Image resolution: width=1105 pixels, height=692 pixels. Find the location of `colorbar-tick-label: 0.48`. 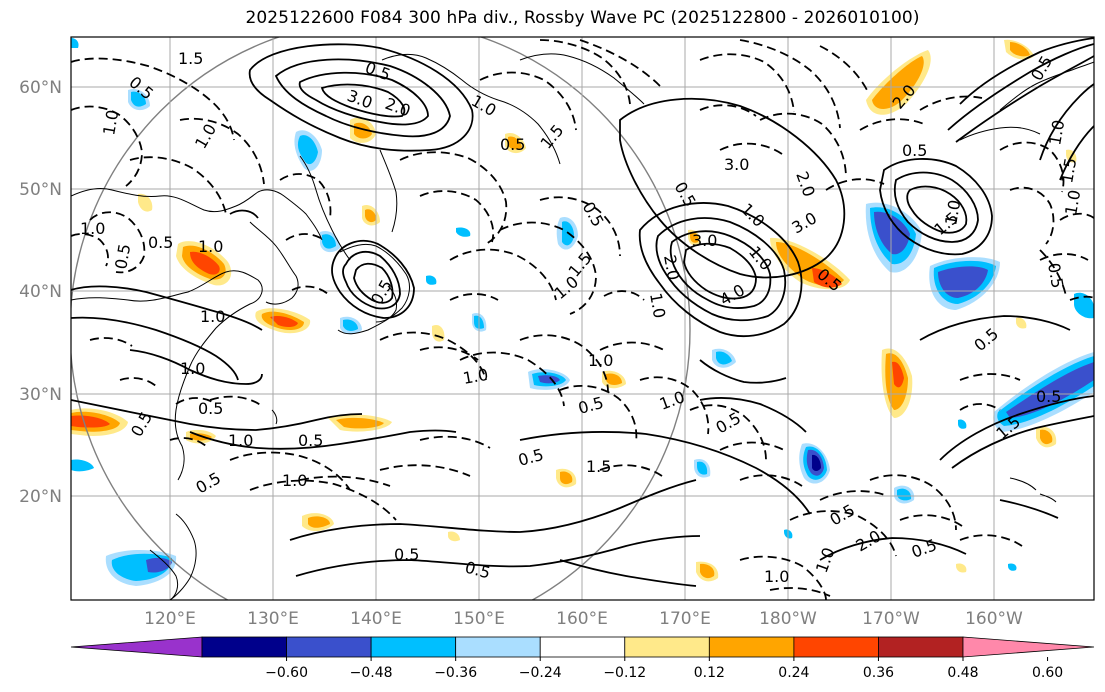

colorbar-tick-label: 0.48 is located at coordinates (962, 673).